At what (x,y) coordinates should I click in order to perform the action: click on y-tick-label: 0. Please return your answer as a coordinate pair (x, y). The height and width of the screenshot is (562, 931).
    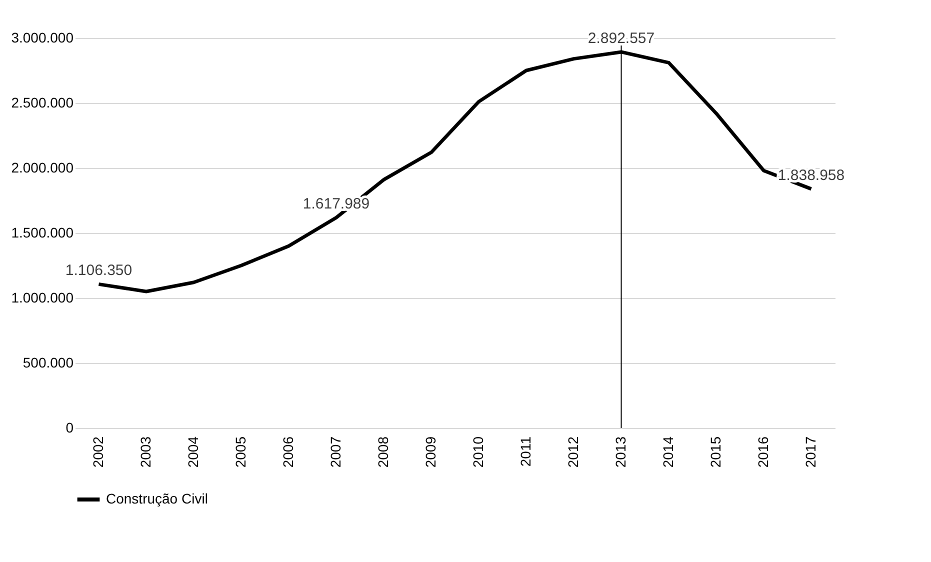
    Looking at the image, I should click on (70, 428).